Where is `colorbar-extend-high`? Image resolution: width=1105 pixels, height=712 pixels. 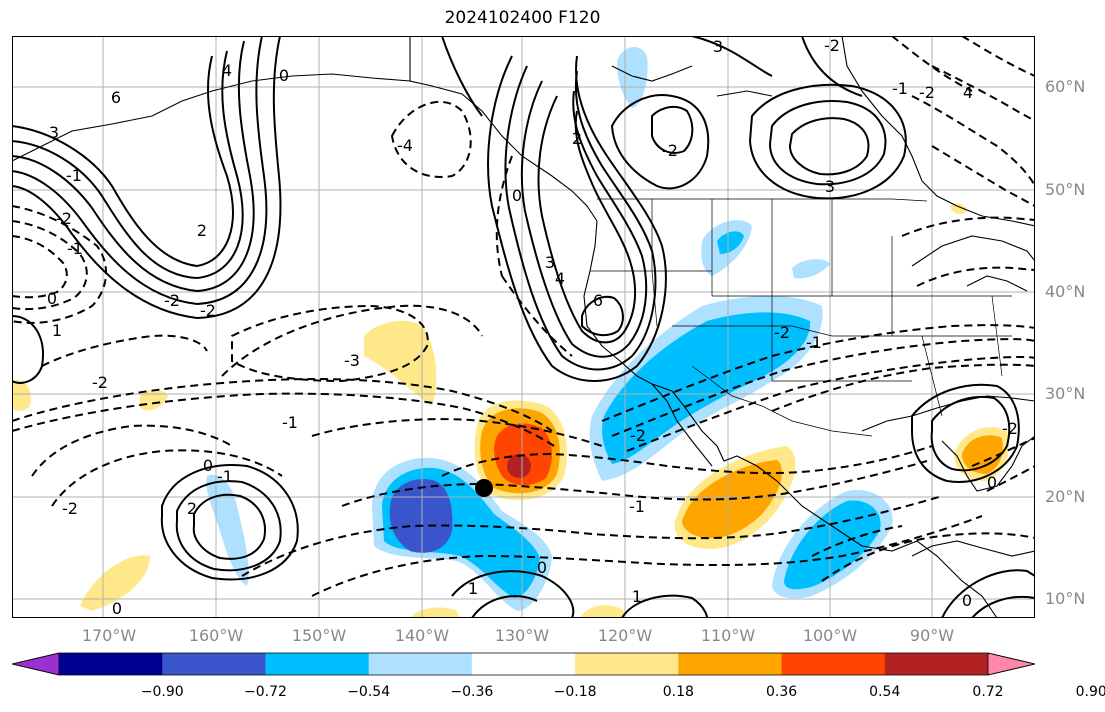 colorbar-extend-high is located at coordinates (1011, 664).